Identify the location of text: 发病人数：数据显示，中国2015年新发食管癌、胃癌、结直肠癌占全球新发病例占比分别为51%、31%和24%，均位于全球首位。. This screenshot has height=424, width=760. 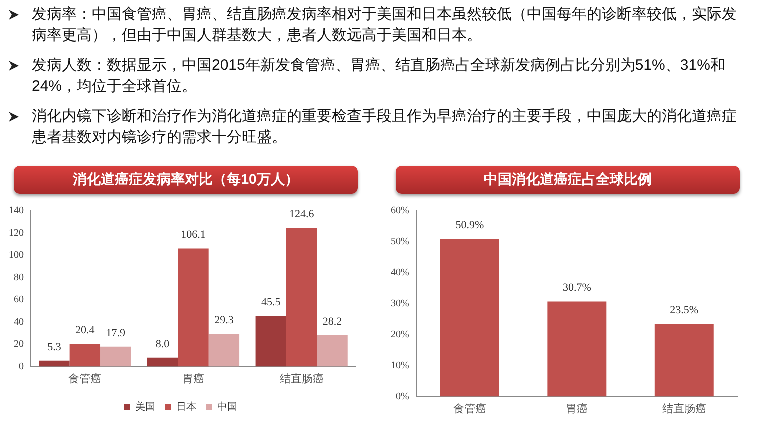
(379, 76).